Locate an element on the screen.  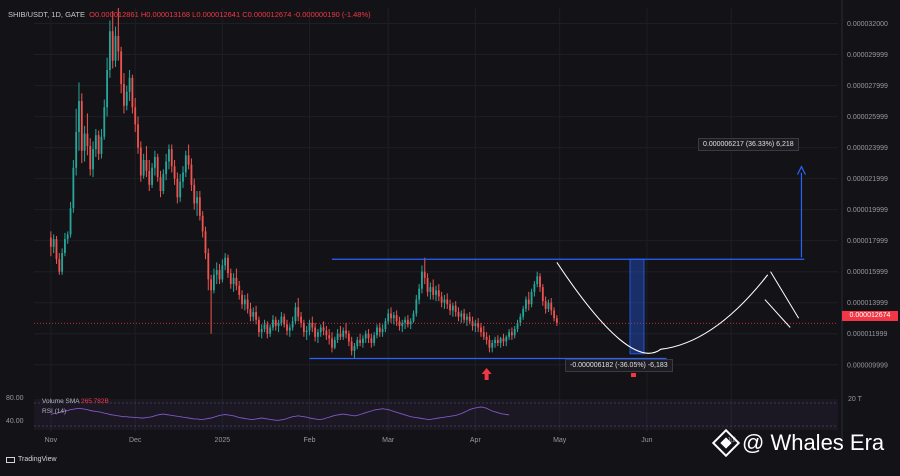
y-tick-label: 0.000017999 is located at coordinates (867, 241).